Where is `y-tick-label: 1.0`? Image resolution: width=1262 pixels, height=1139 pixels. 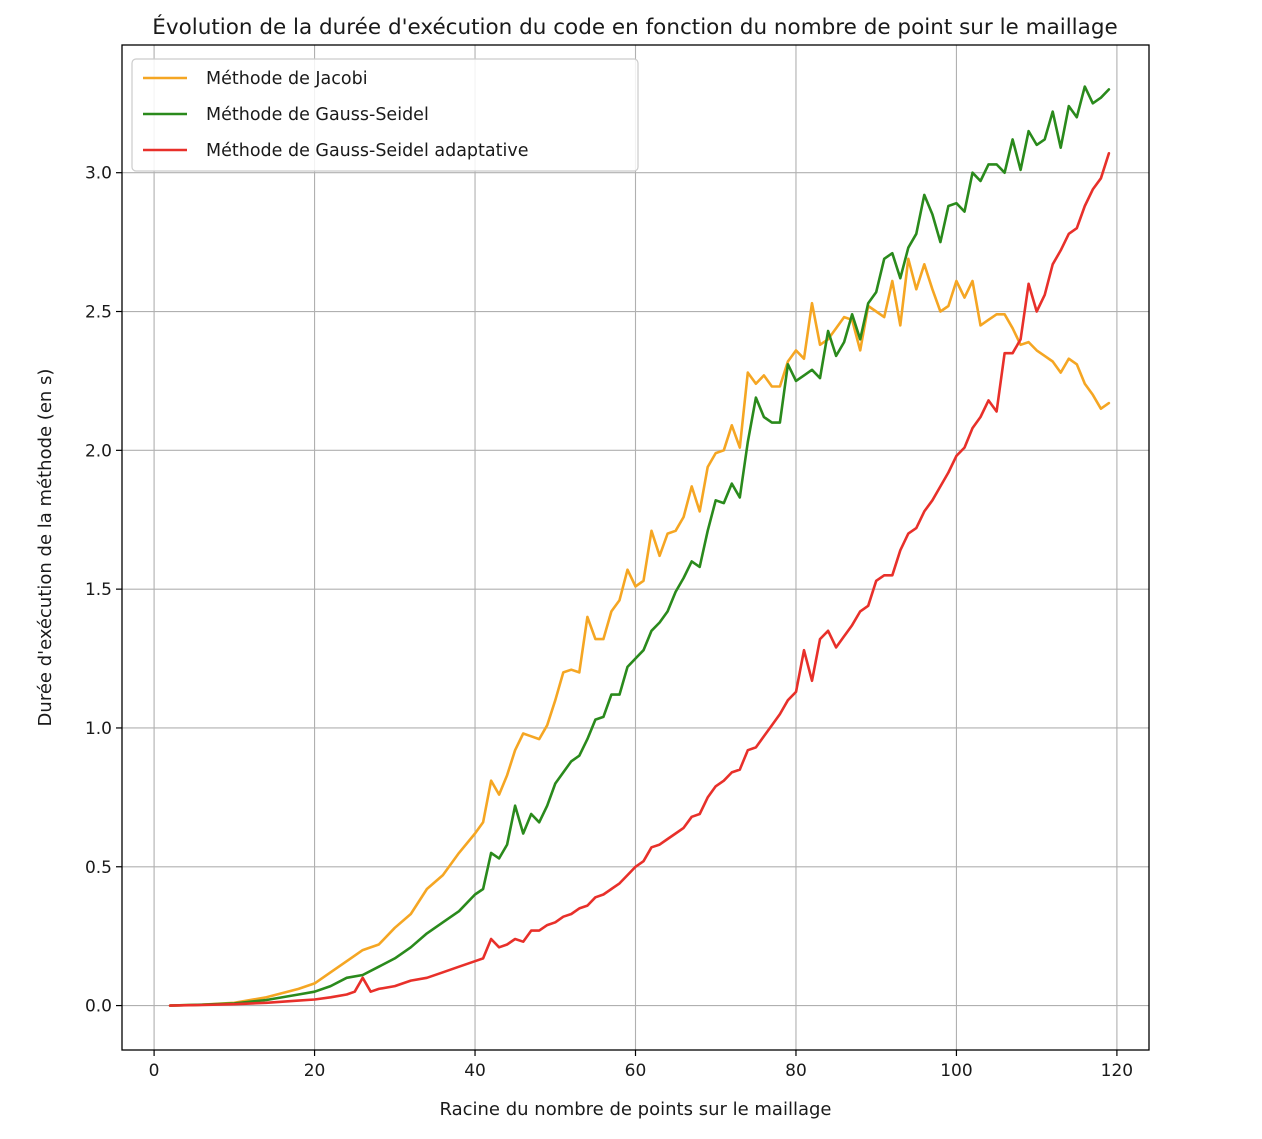 y-tick-label: 1.0 is located at coordinates (98, 729).